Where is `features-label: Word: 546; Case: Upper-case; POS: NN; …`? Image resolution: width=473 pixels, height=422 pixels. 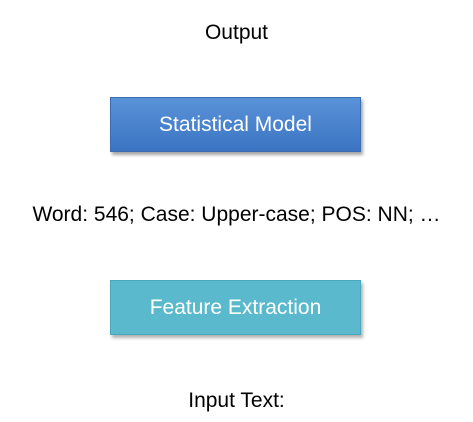 features-label: Word: 546; Case: Upper-case; POS: NN; … is located at coordinates (236, 214).